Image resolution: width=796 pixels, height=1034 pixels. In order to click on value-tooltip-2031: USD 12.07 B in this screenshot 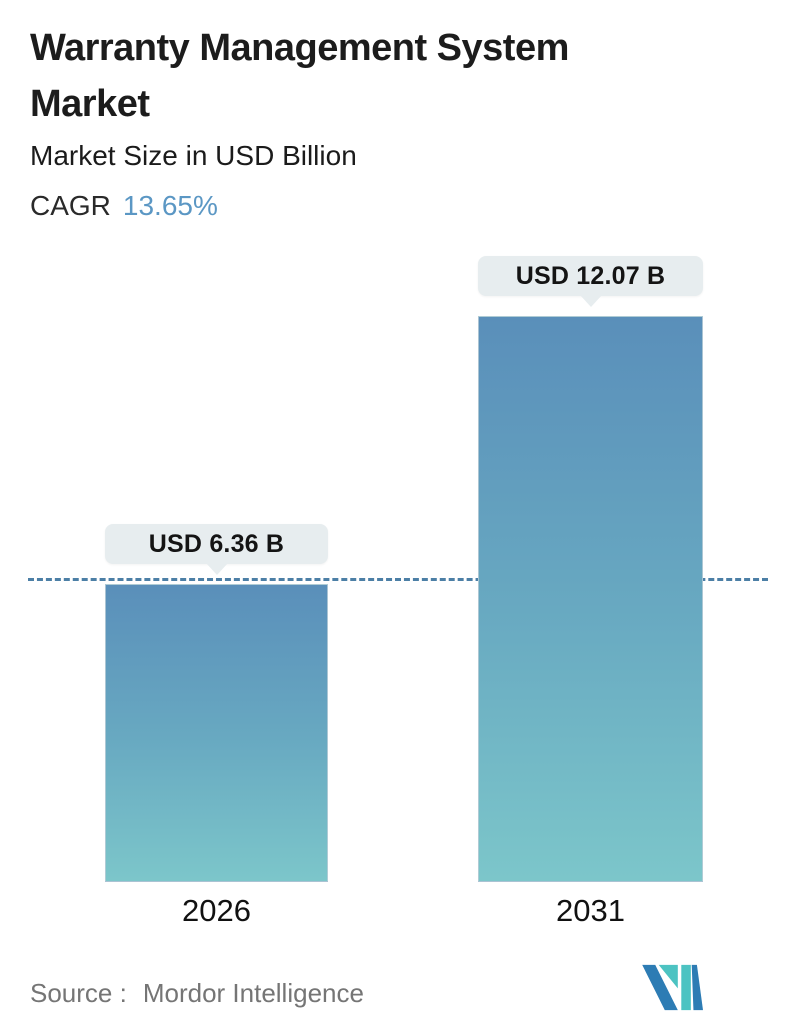, I will do `click(590, 276)`.